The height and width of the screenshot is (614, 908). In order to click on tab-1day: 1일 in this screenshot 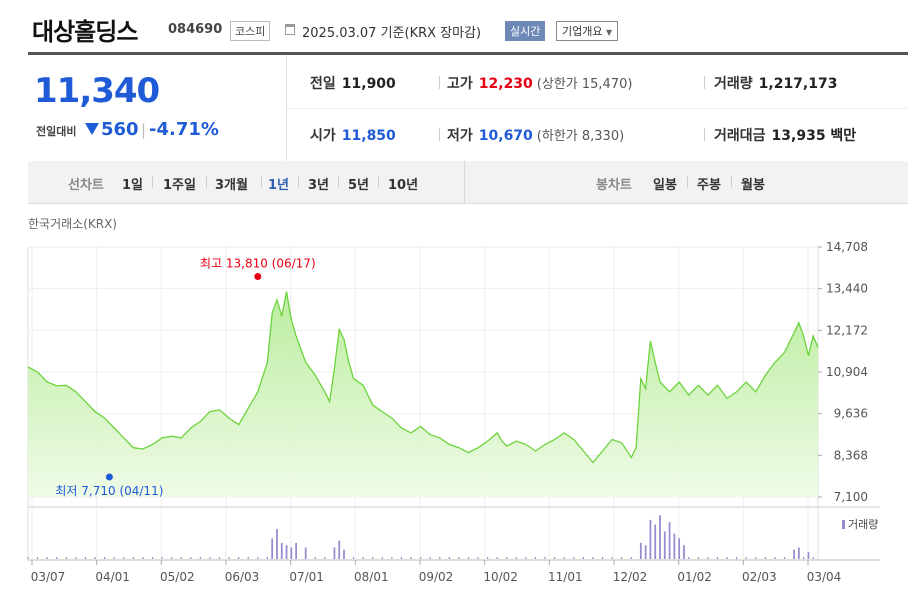, I will do `click(133, 185)`.